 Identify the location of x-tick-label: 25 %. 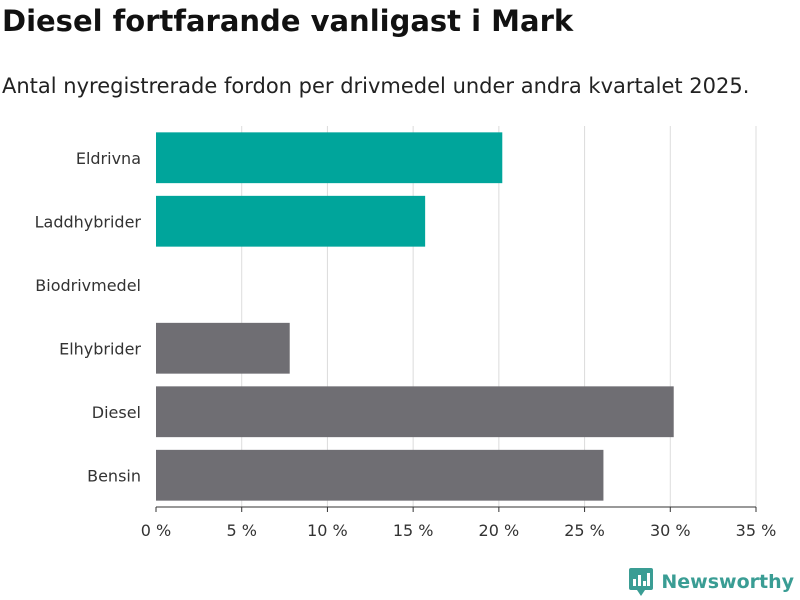
(584, 530).